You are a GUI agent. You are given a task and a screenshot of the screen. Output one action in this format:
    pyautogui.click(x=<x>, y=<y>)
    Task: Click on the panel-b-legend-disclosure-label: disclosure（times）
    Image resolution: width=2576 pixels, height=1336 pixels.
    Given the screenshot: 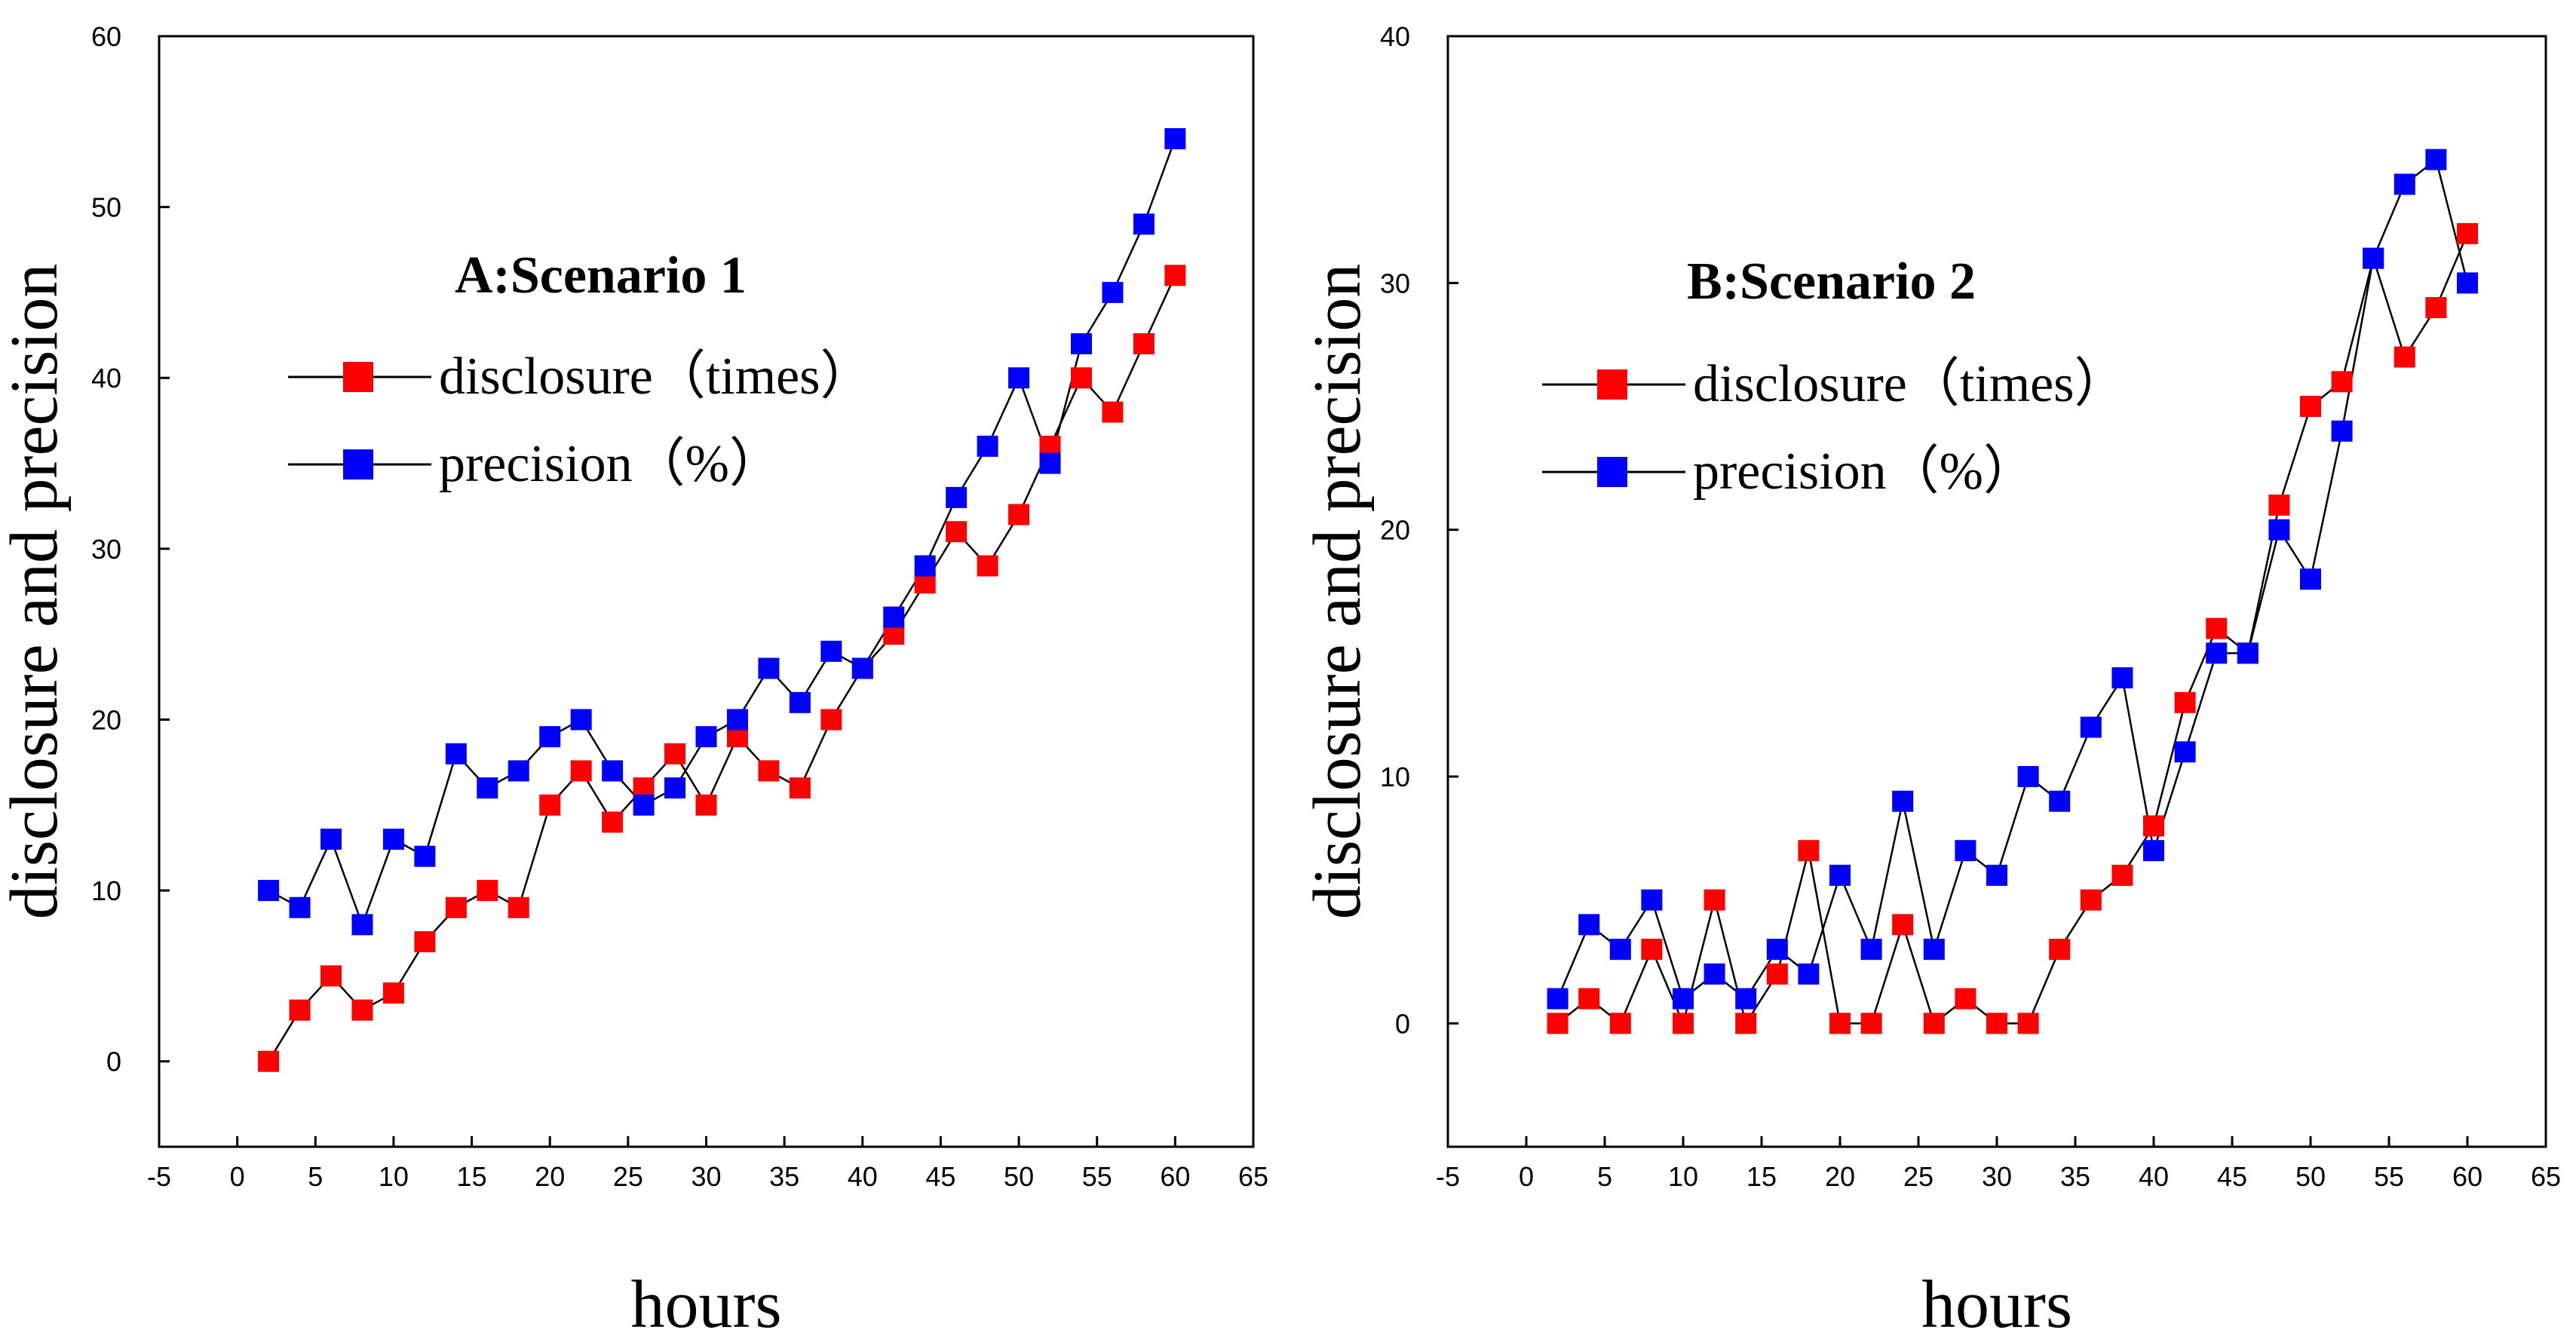 What is the action you would take?
    pyautogui.click(x=1910, y=384)
    